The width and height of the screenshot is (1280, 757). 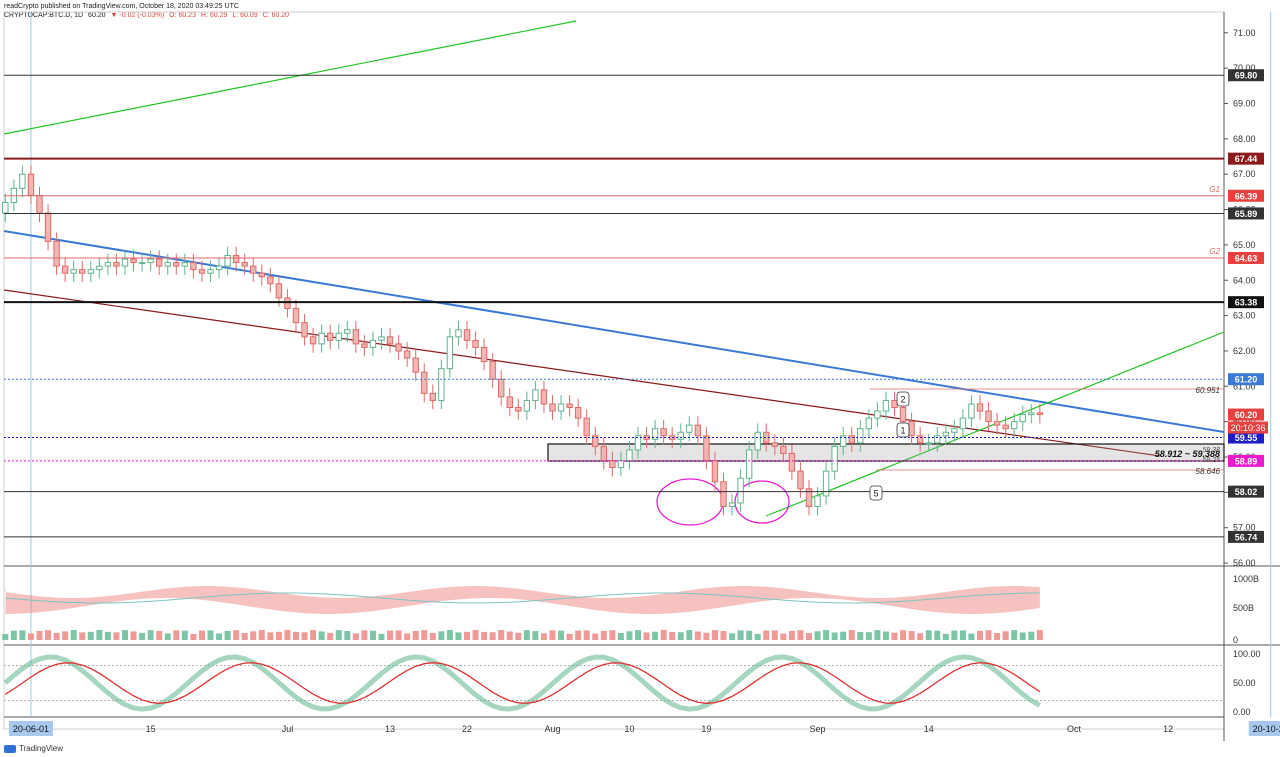 What do you see at coordinates (1246, 537) in the screenshot?
I see `price-label-56.74: 56.74` at bounding box center [1246, 537].